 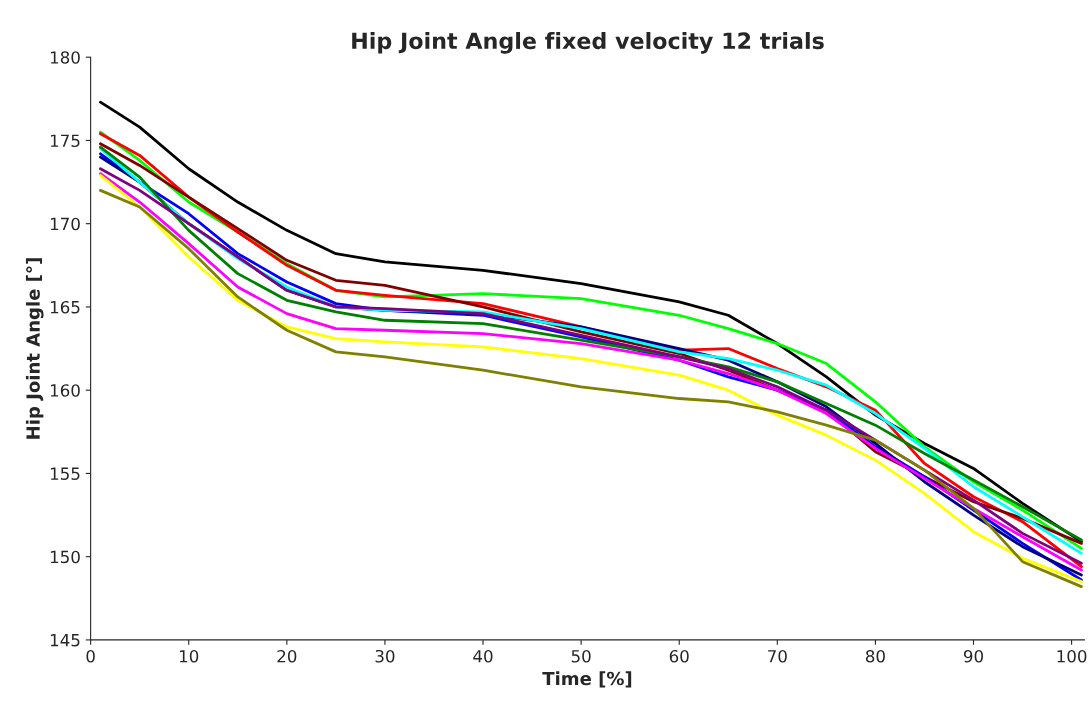 What do you see at coordinates (679, 656) in the screenshot?
I see `x-tick-label: 60` at bounding box center [679, 656].